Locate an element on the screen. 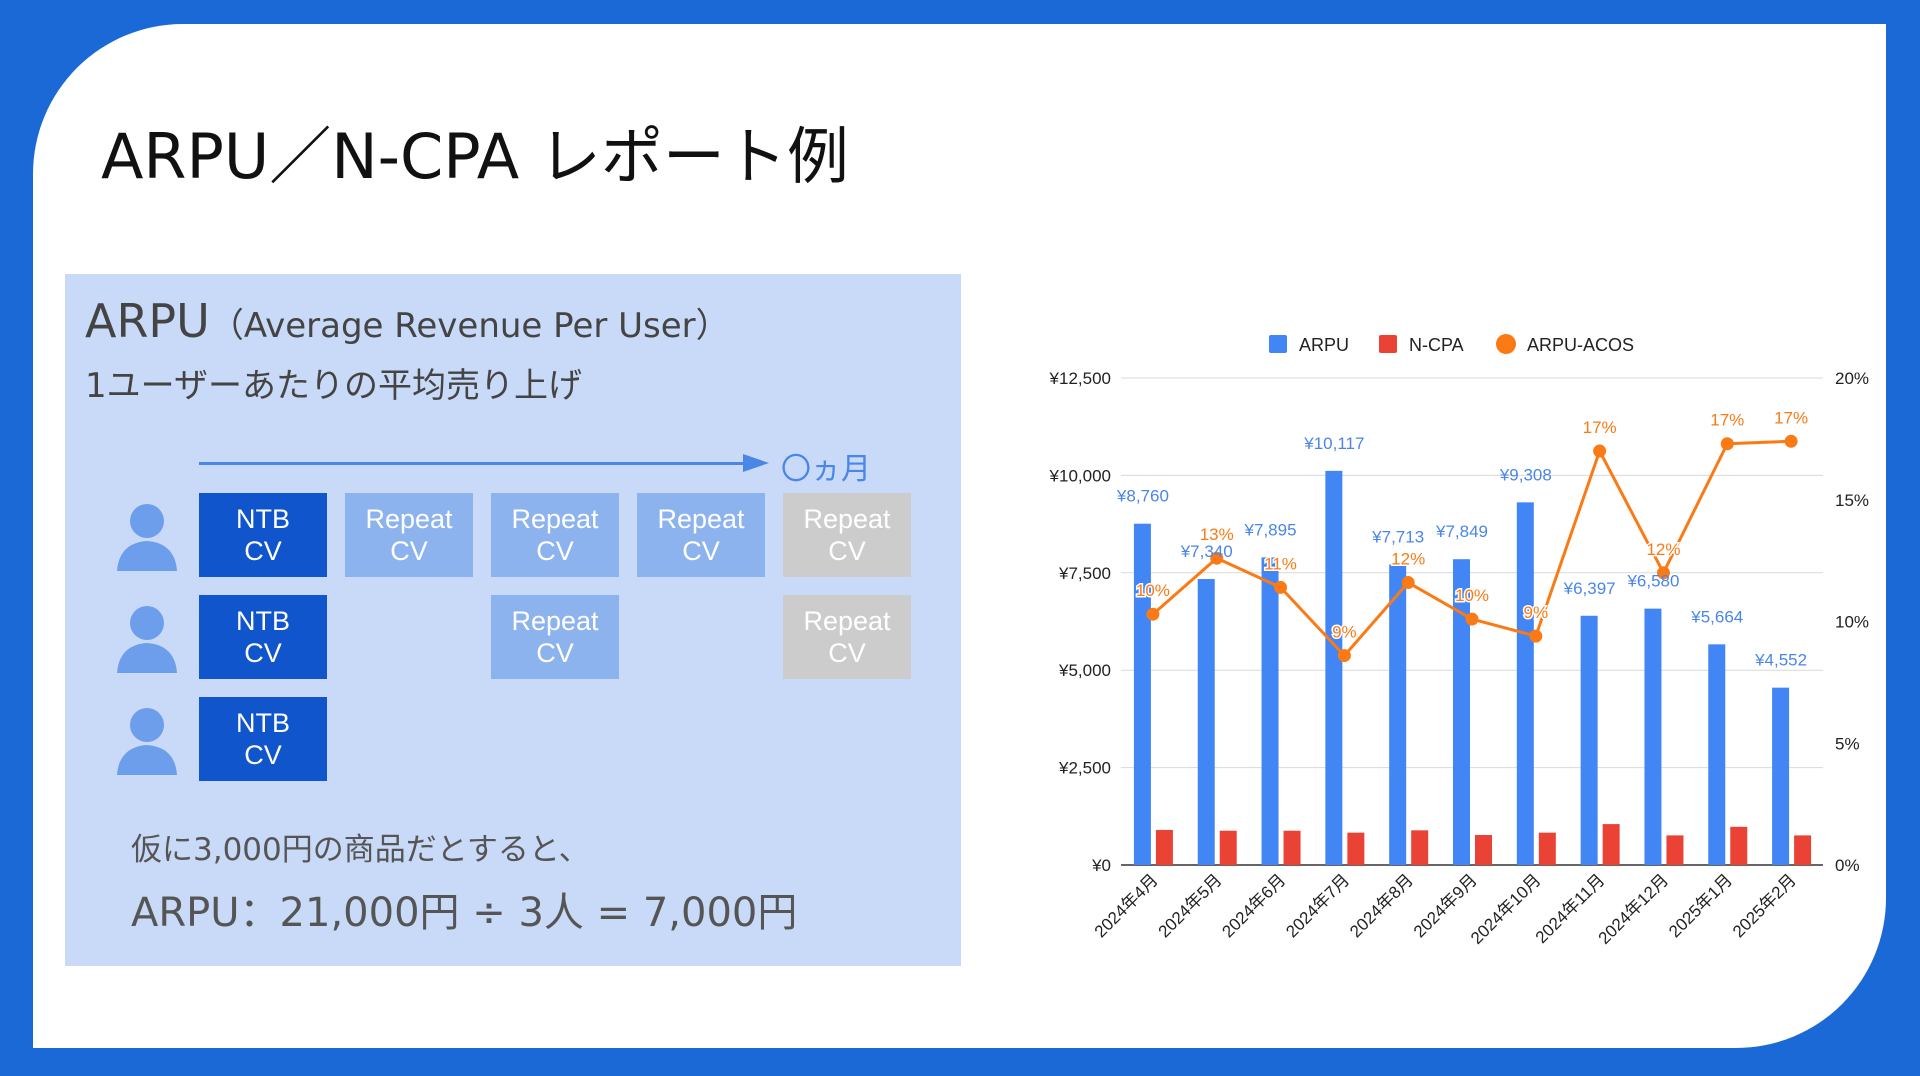 This screenshot has height=1076, width=1920. timeline-arrow-line is located at coordinates (473, 463).